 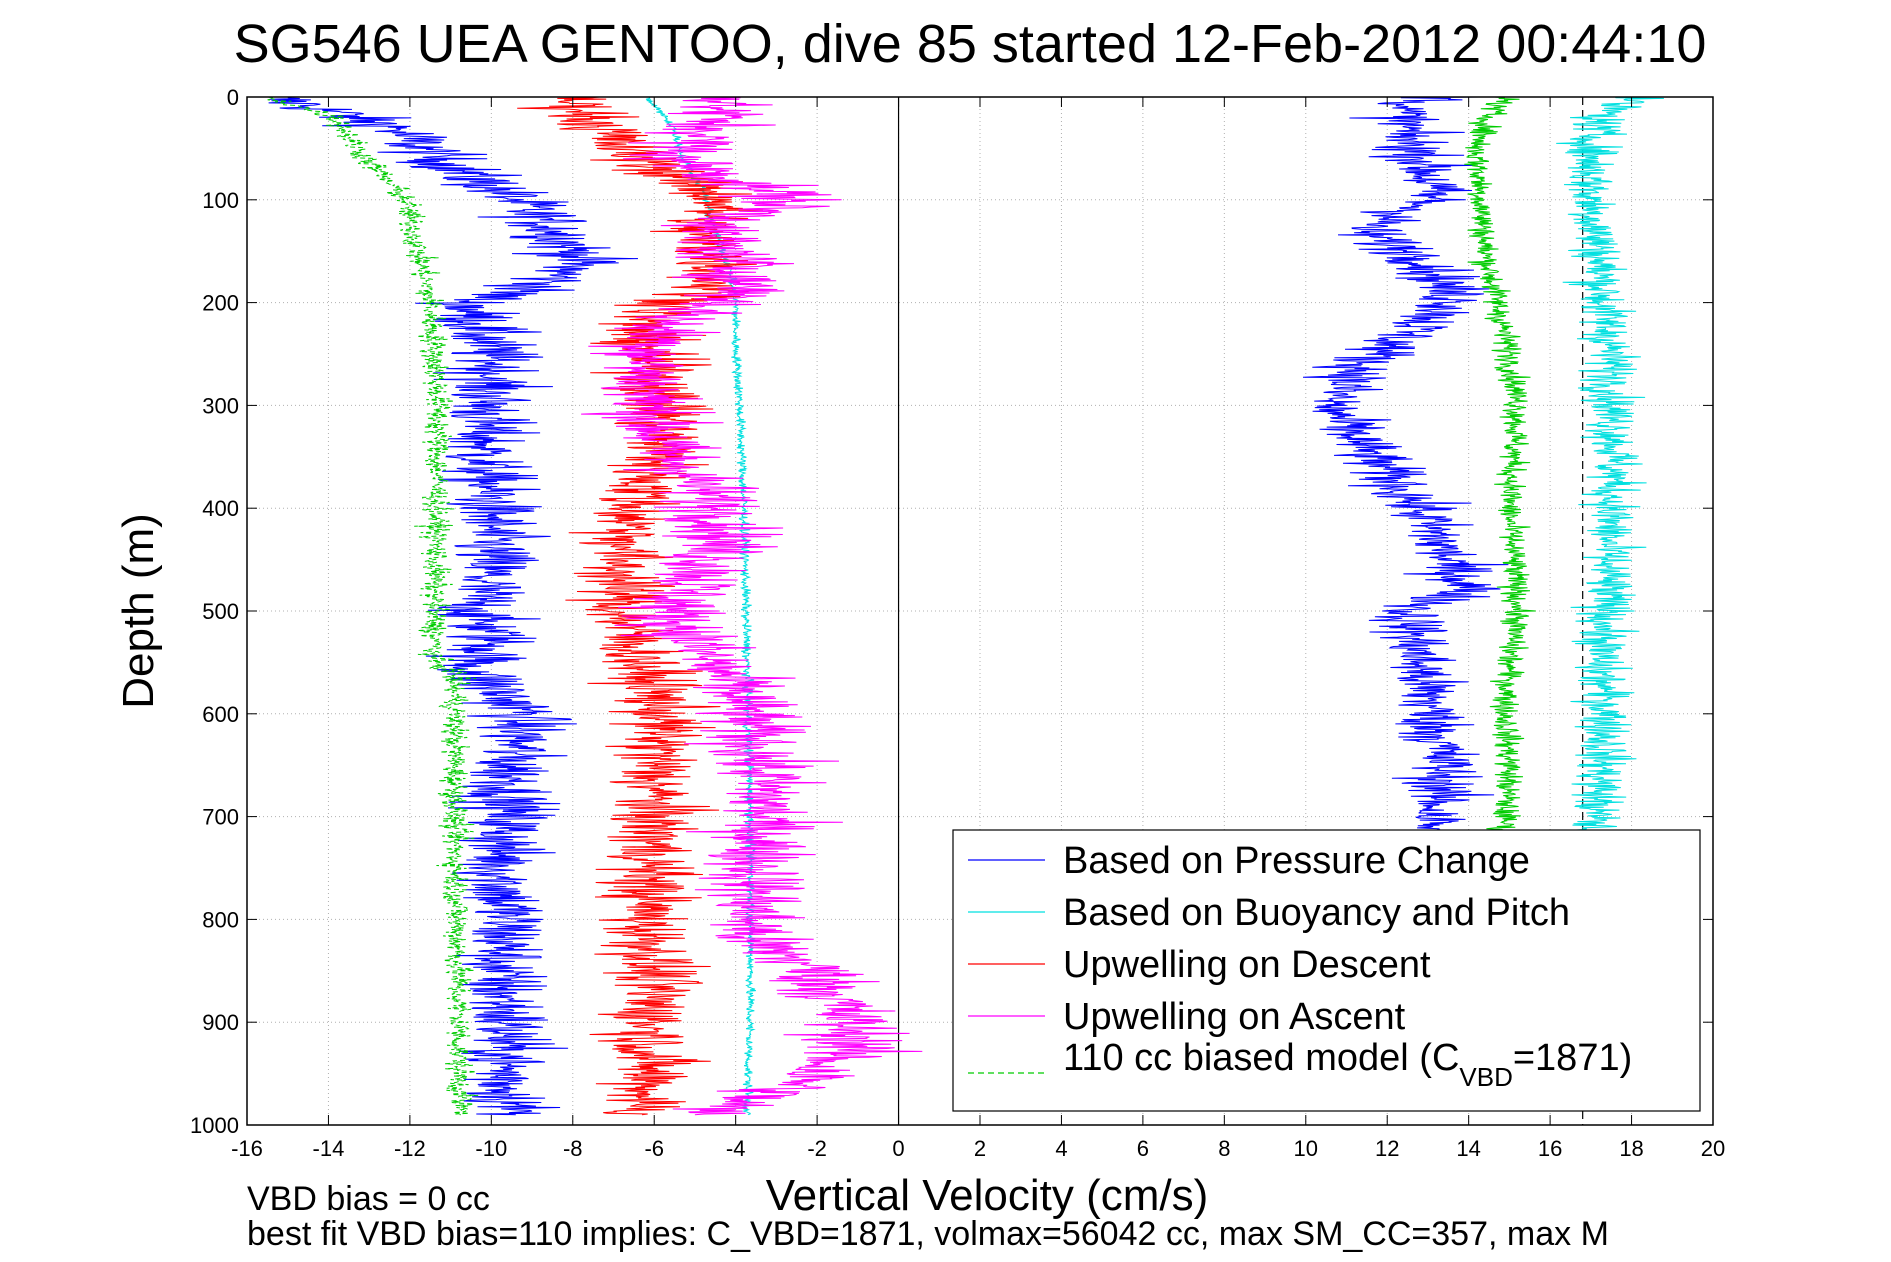 I want to click on vbd-bias-note: VBD bias = 0 cc, so click(x=368, y=1199).